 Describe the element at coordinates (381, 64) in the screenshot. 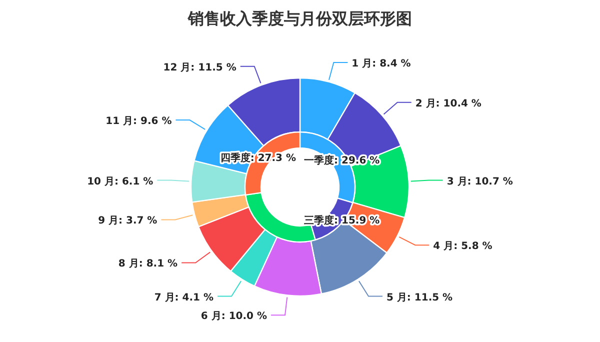

I see `slice-label: 1 月: 8.4 %` at that location.